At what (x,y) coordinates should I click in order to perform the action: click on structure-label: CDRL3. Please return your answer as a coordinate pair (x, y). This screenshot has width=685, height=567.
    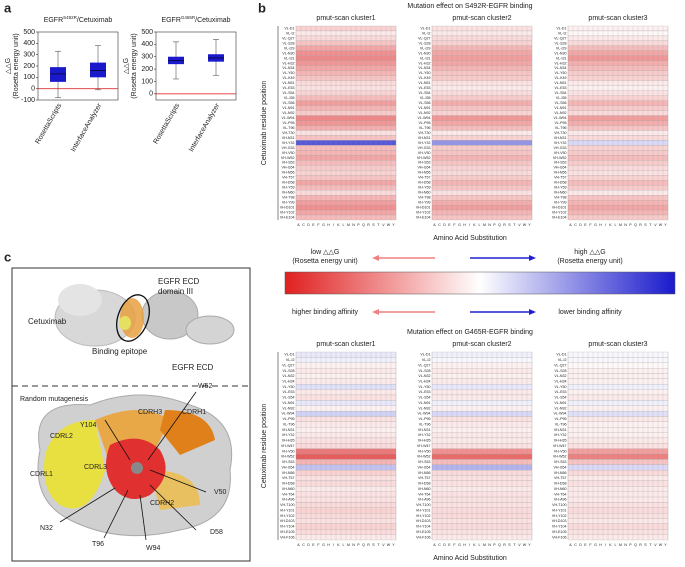
    Looking at the image, I should click on (95, 467).